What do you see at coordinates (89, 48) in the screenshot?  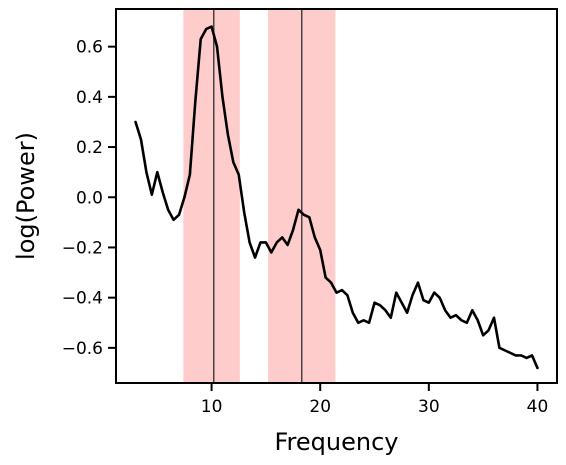 I see `y-tick-label: 0.6` at bounding box center [89, 48].